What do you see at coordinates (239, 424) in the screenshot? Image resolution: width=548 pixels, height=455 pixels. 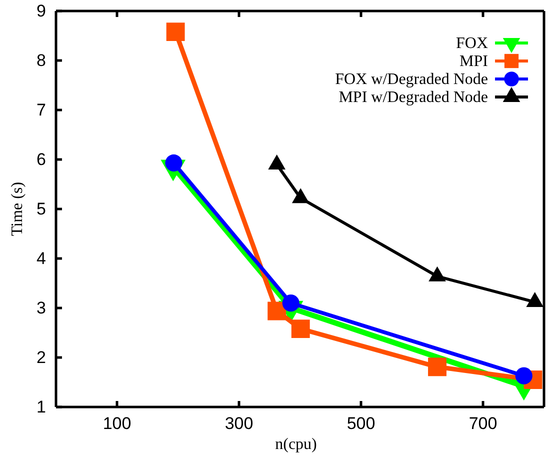 I see `x-tick-label: 300` at bounding box center [239, 424].